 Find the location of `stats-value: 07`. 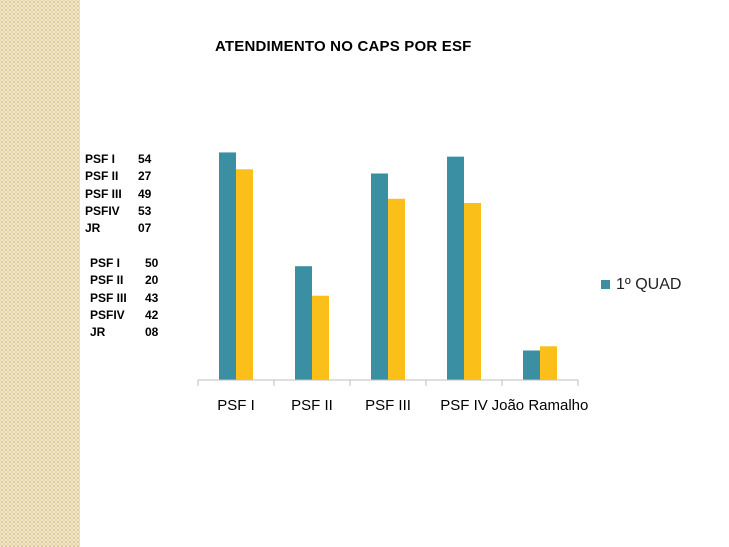

stats-value: 07 is located at coordinates (145, 228).